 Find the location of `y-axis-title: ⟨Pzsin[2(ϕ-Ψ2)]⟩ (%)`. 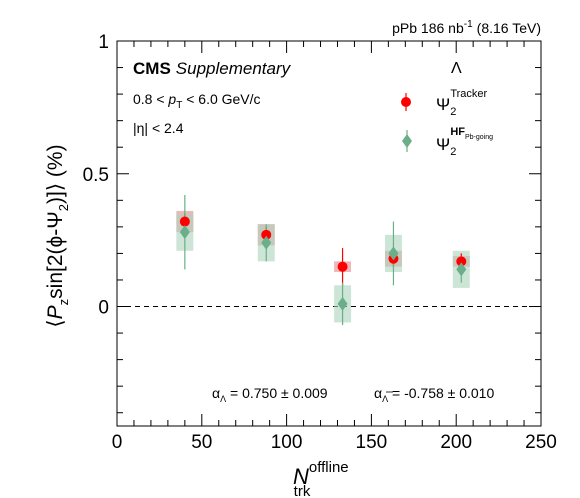

y-axis-title: ⟨Pzsin[2(ϕ-Ψ2)]⟩ (%) is located at coordinates (57, 235).